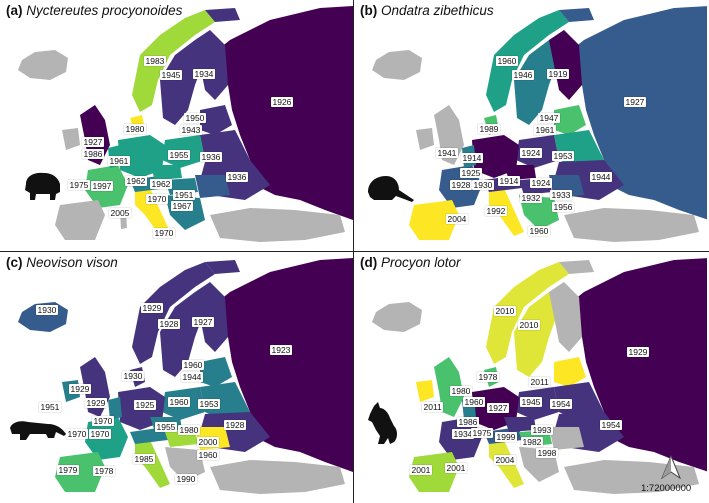  What do you see at coordinates (14, 262) in the screenshot?
I see `panel-c-letter: (c)` at bounding box center [14, 262].